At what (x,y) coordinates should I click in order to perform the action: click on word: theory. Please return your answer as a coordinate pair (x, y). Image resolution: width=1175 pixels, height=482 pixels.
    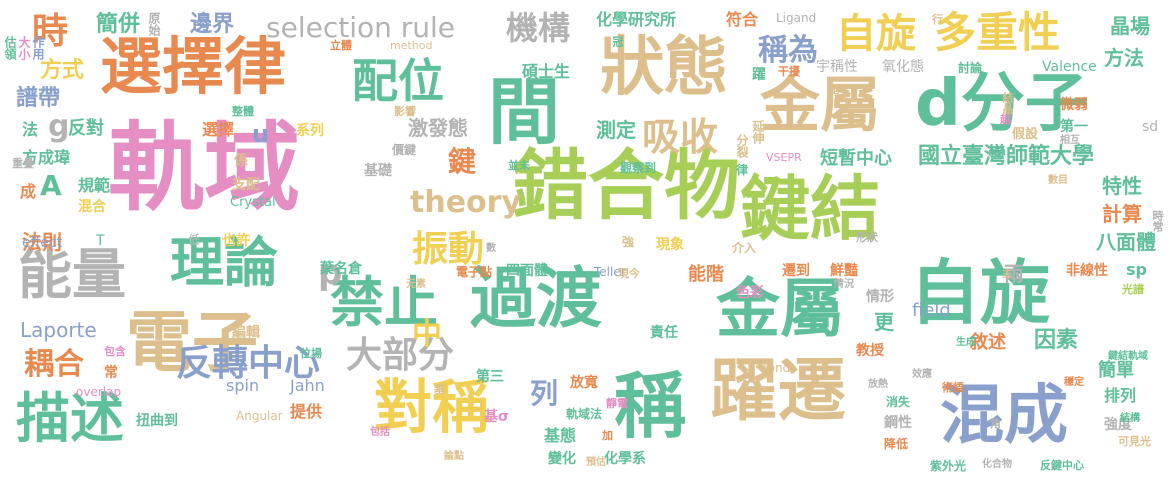
    Looking at the image, I should click on (466, 202).